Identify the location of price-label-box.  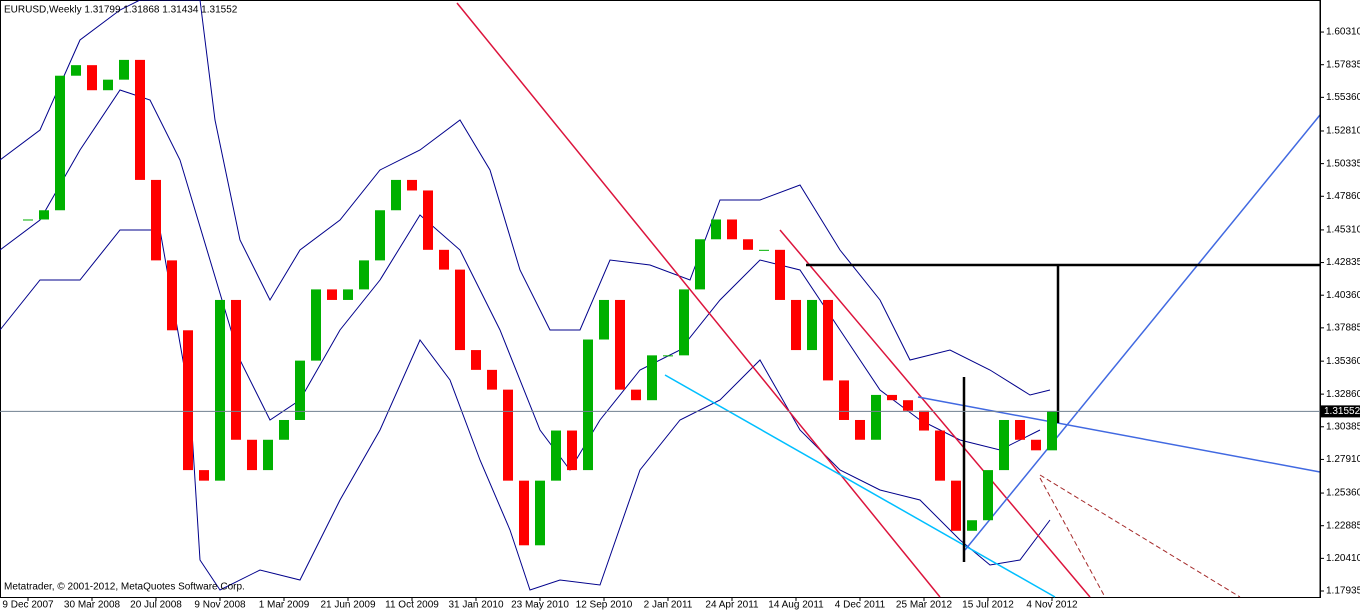
(1340, 411).